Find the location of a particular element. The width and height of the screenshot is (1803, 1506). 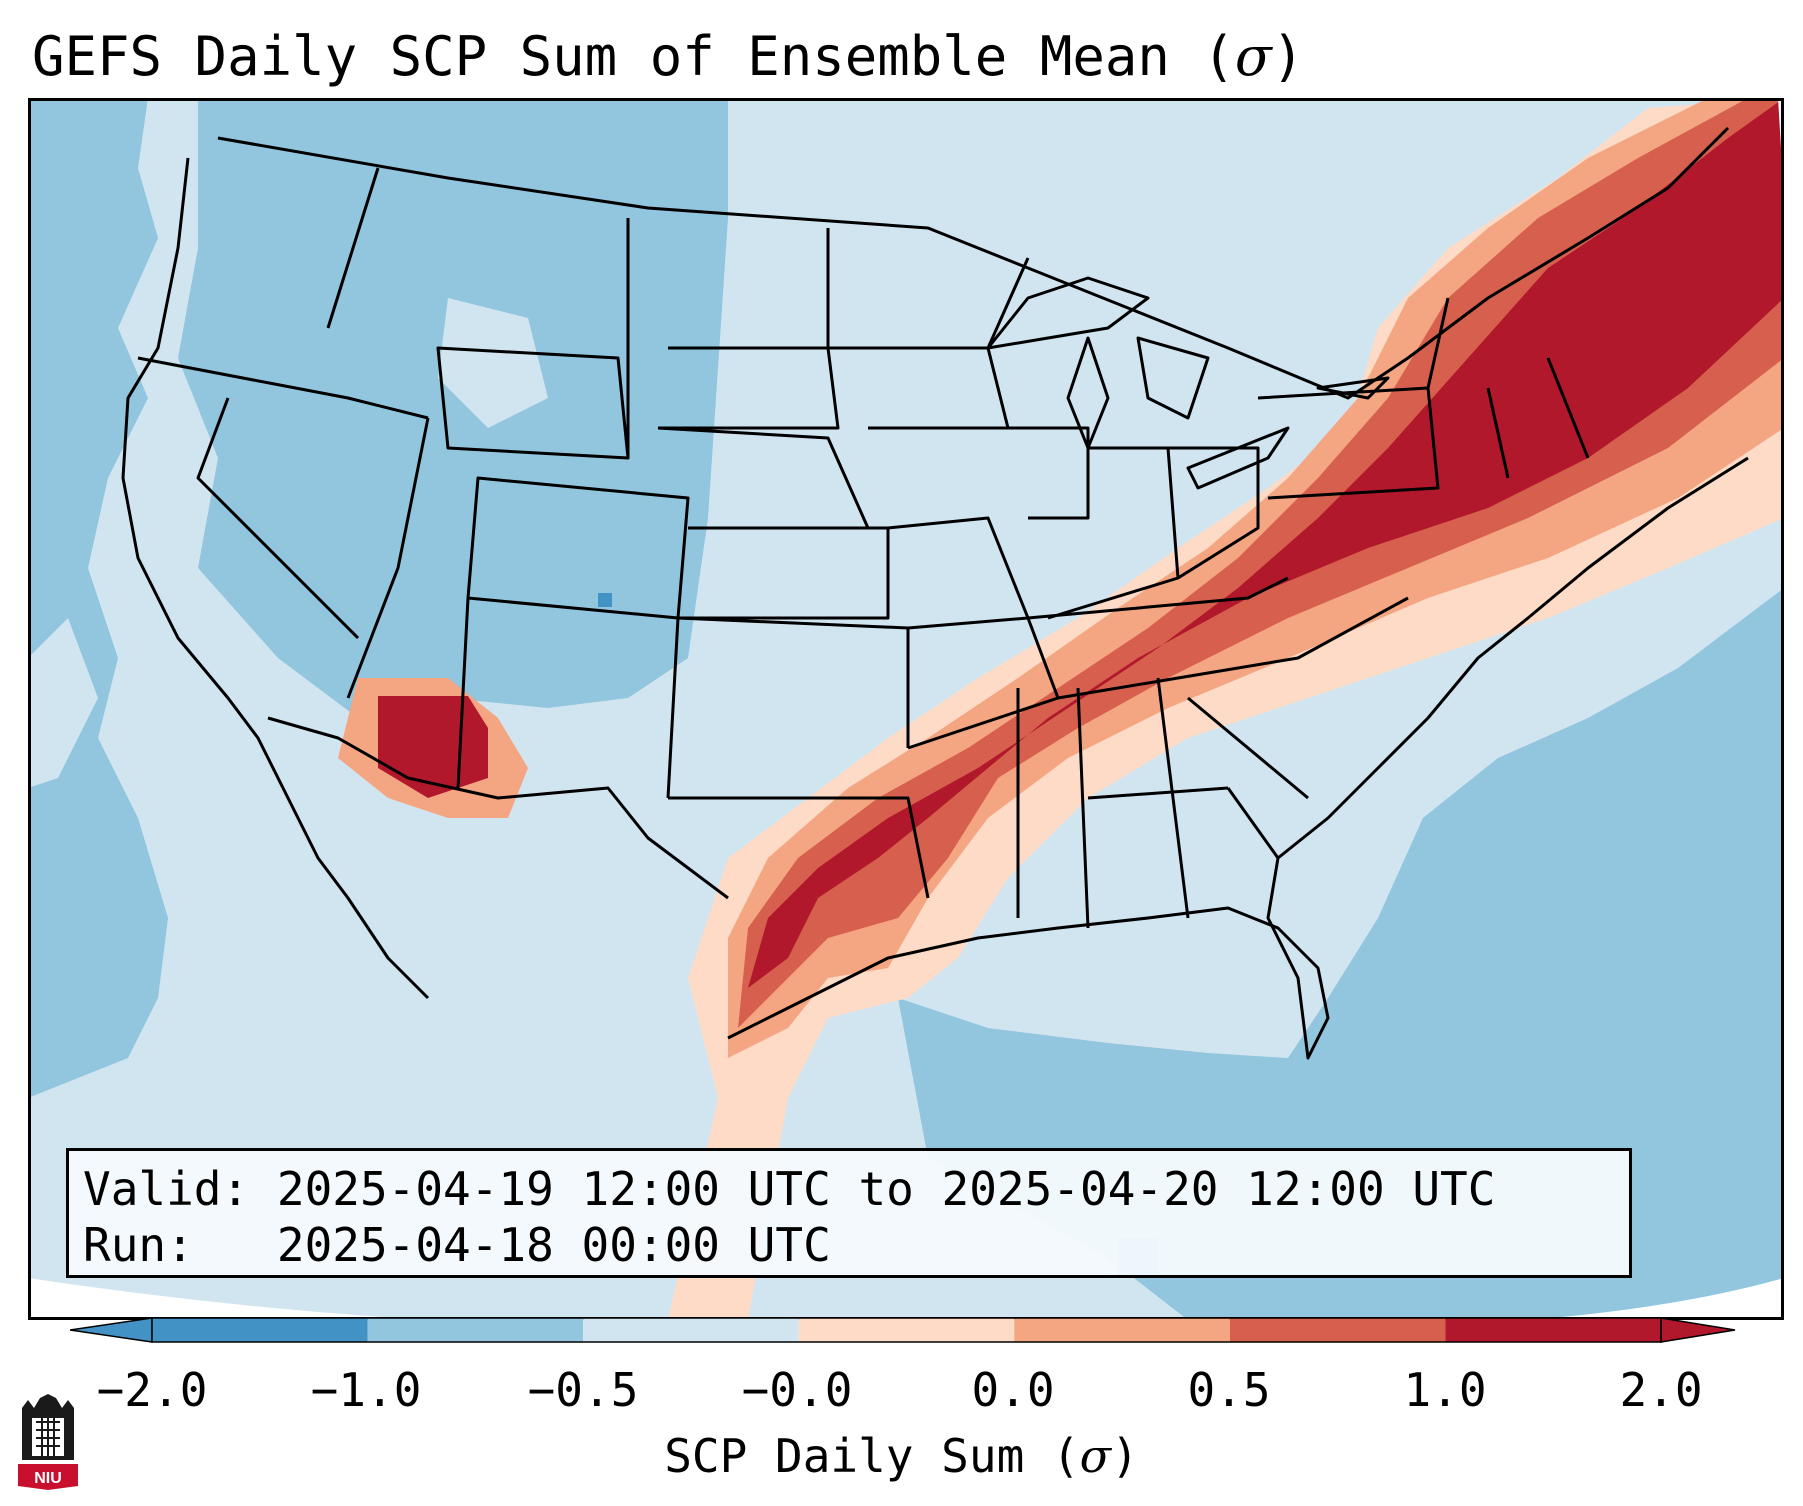

page-title: GEFS Daily SCP Sum of Ensemble Mean (σ) is located at coordinates (668, 57).